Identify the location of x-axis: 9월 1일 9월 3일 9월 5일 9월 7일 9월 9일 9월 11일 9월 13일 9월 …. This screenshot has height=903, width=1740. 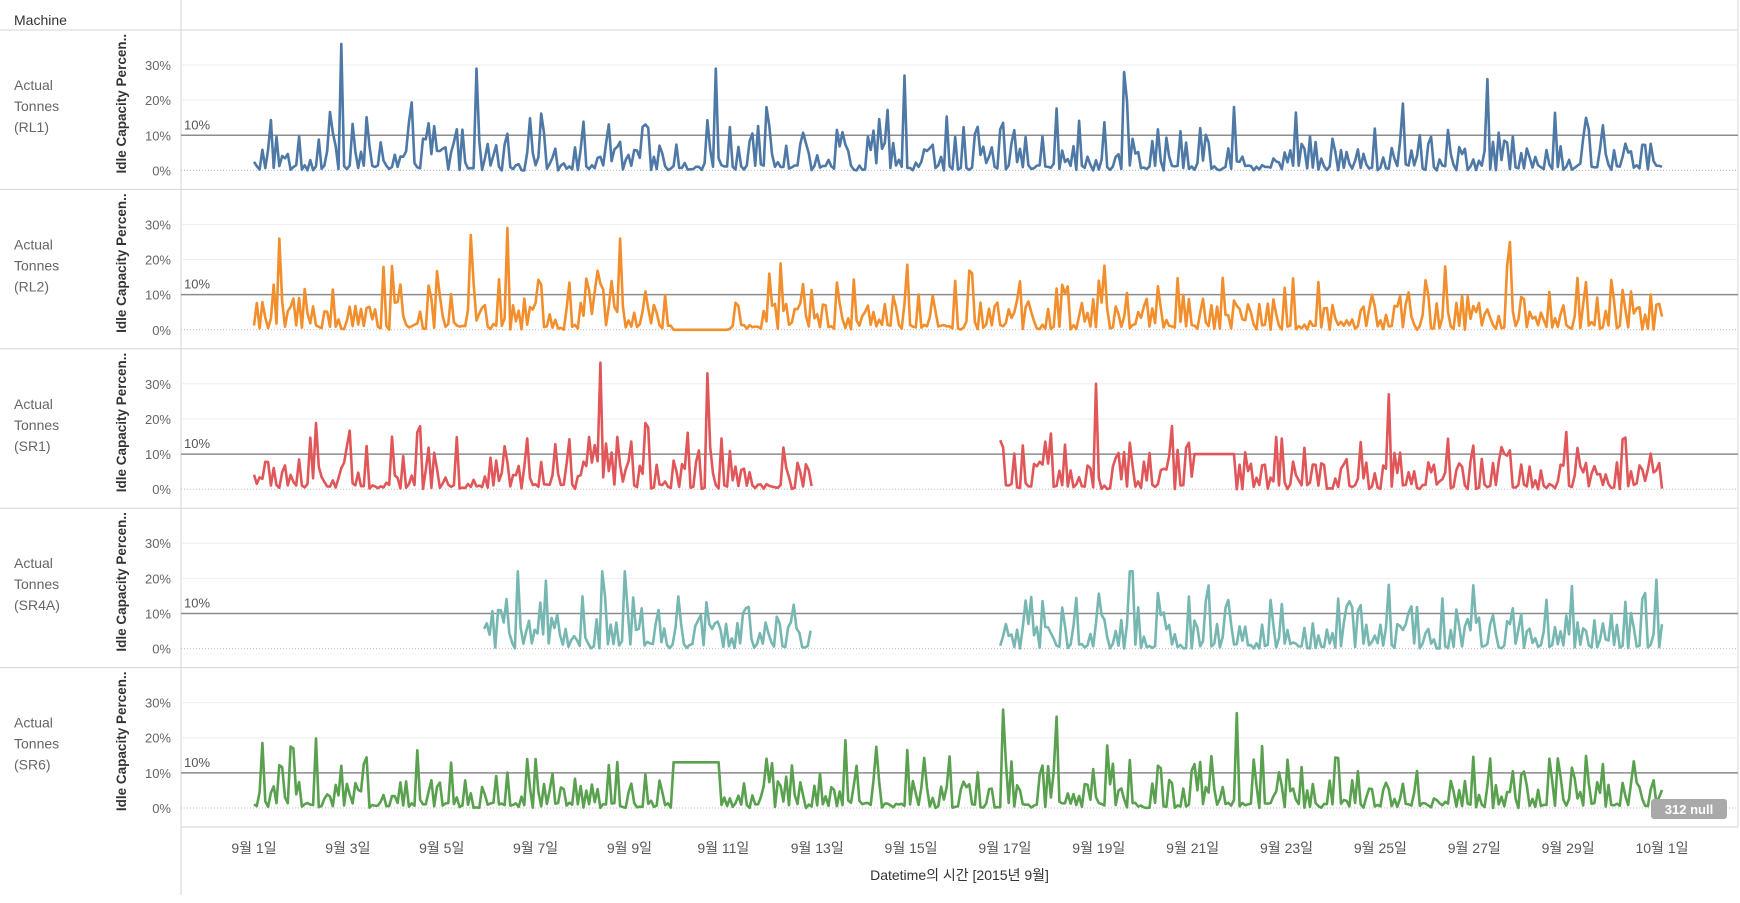
(959, 861).